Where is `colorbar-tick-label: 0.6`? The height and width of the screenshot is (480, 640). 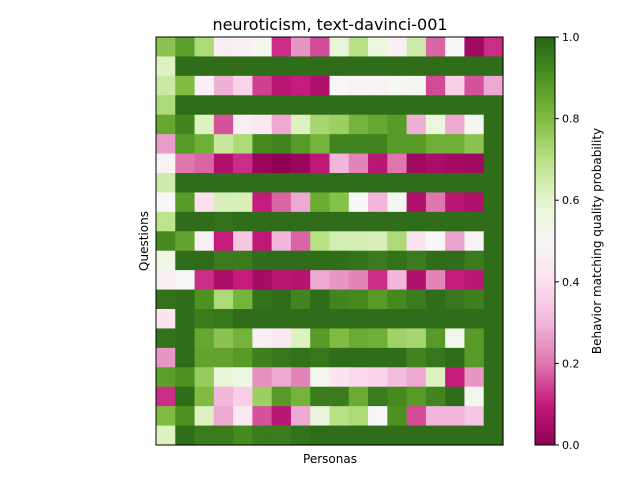
colorbar-tick-label: 0.6 is located at coordinates (571, 200).